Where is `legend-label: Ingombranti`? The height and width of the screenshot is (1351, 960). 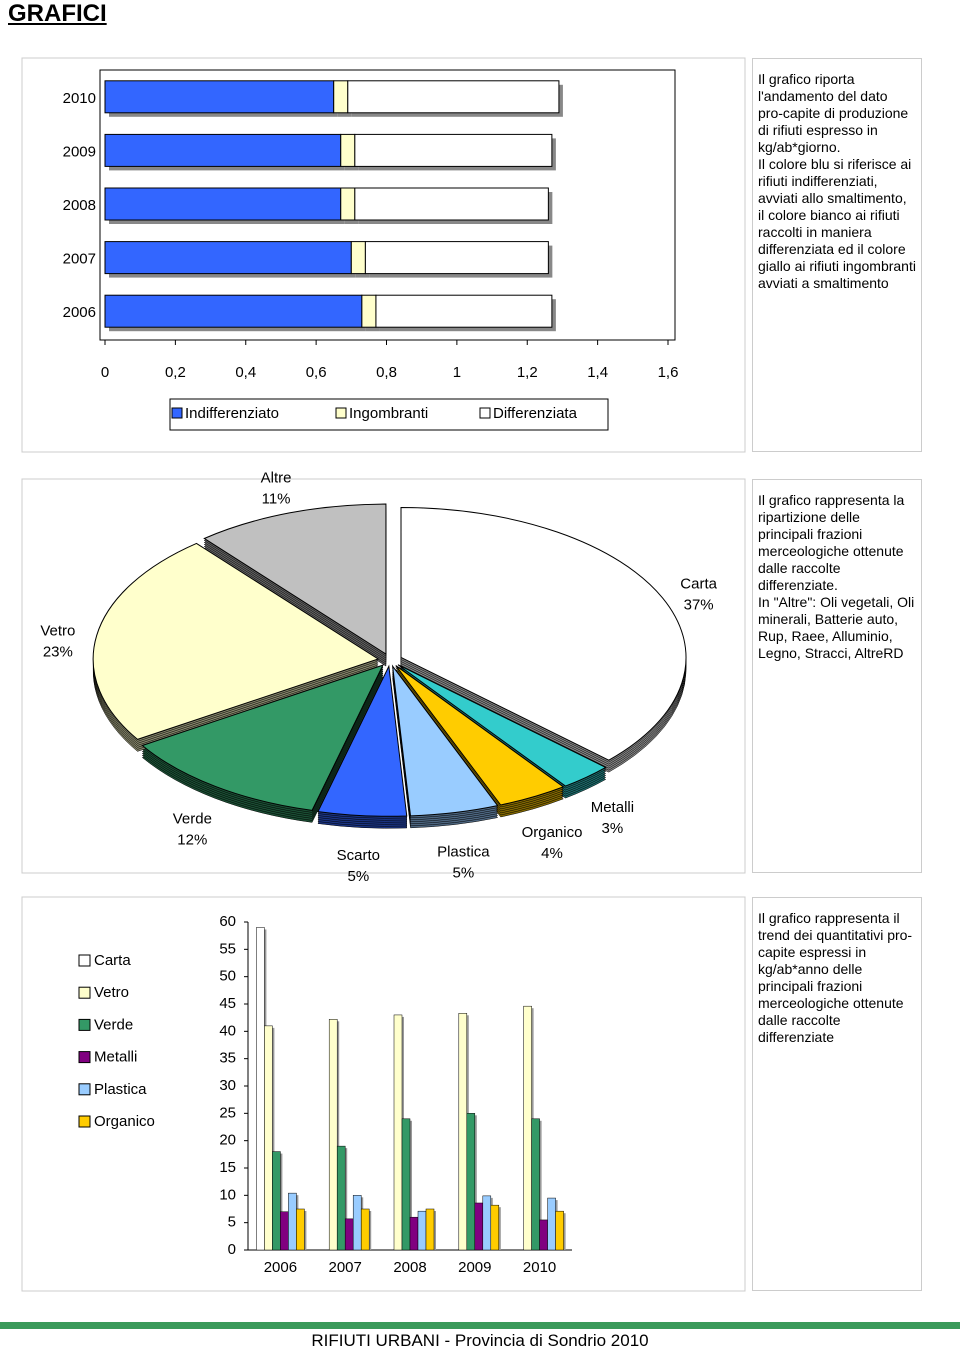
legend-label: Ingombranti is located at coordinates (388, 413).